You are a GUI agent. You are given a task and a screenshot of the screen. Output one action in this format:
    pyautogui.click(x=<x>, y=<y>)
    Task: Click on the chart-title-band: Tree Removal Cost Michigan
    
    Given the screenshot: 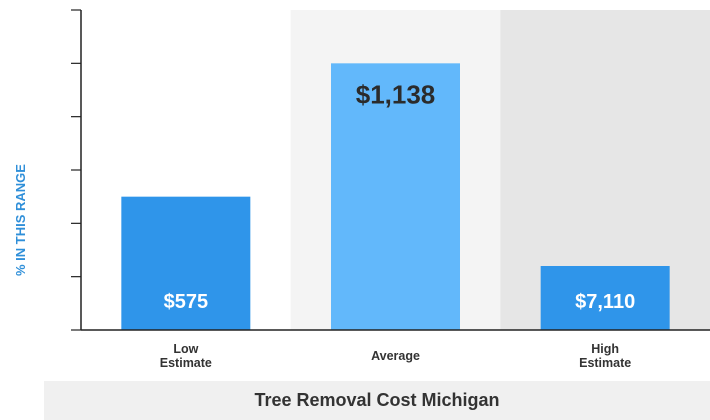 What is the action you would take?
    pyautogui.click(x=377, y=400)
    